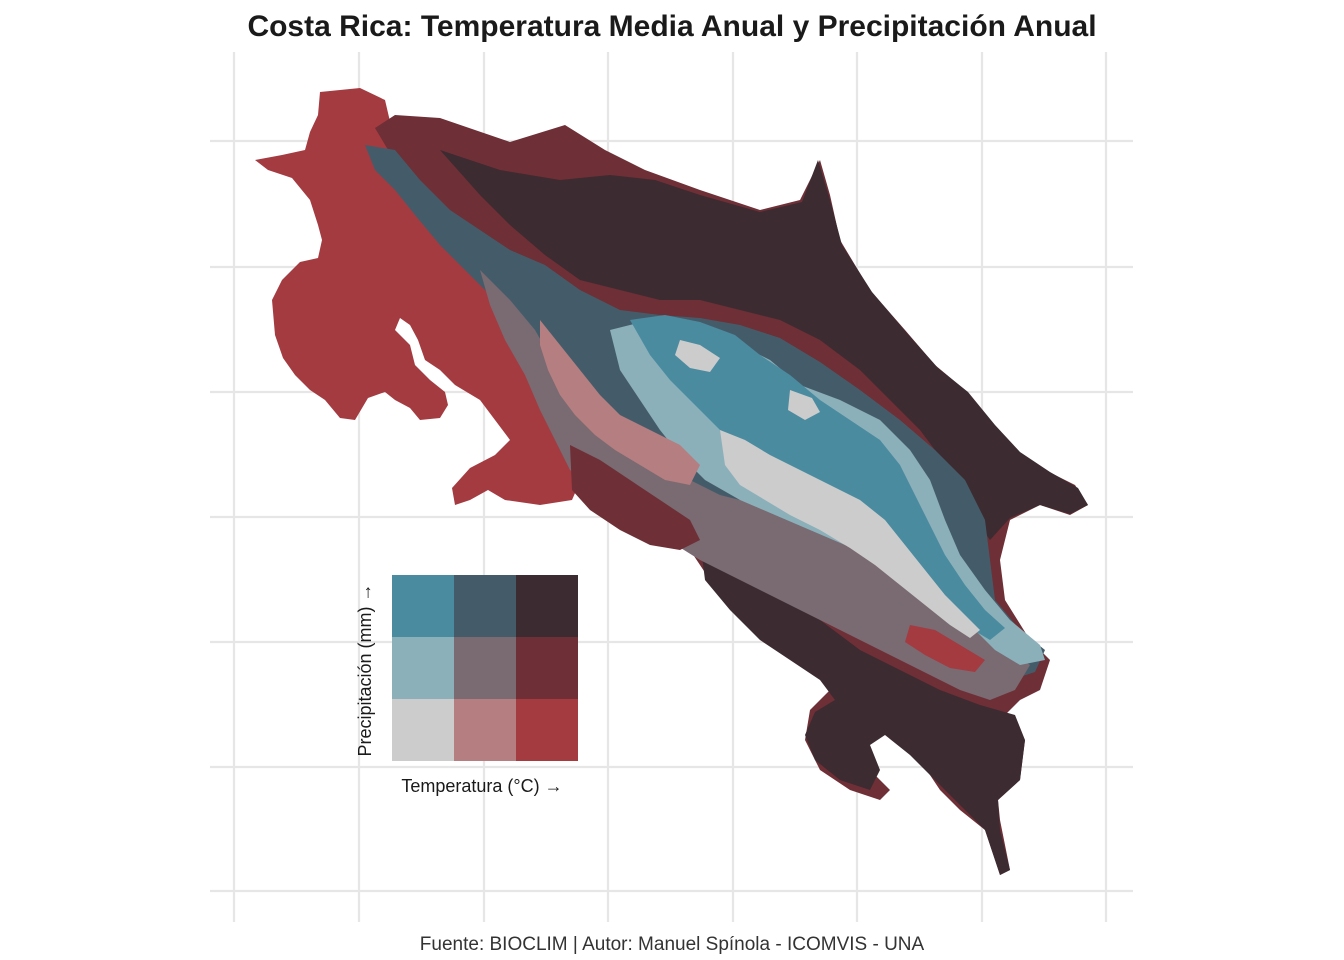 This screenshot has height=960, width=1344. What do you see at coordinates (365, 669) in the screenshot?
I see `legend-y-label: Precipitación (mm) →` at bounding box center [365, 669].